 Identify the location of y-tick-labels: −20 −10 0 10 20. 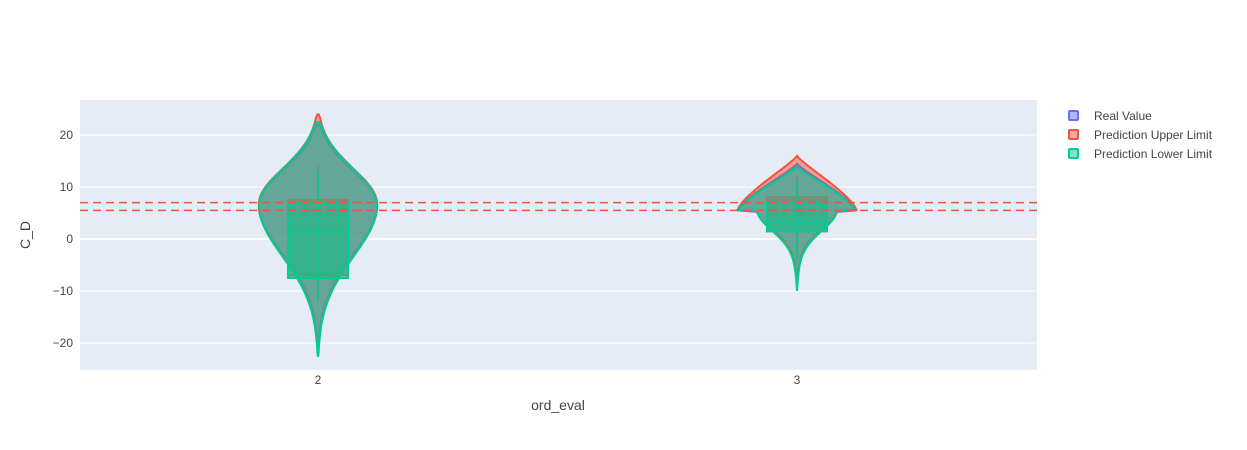
(63, 239).